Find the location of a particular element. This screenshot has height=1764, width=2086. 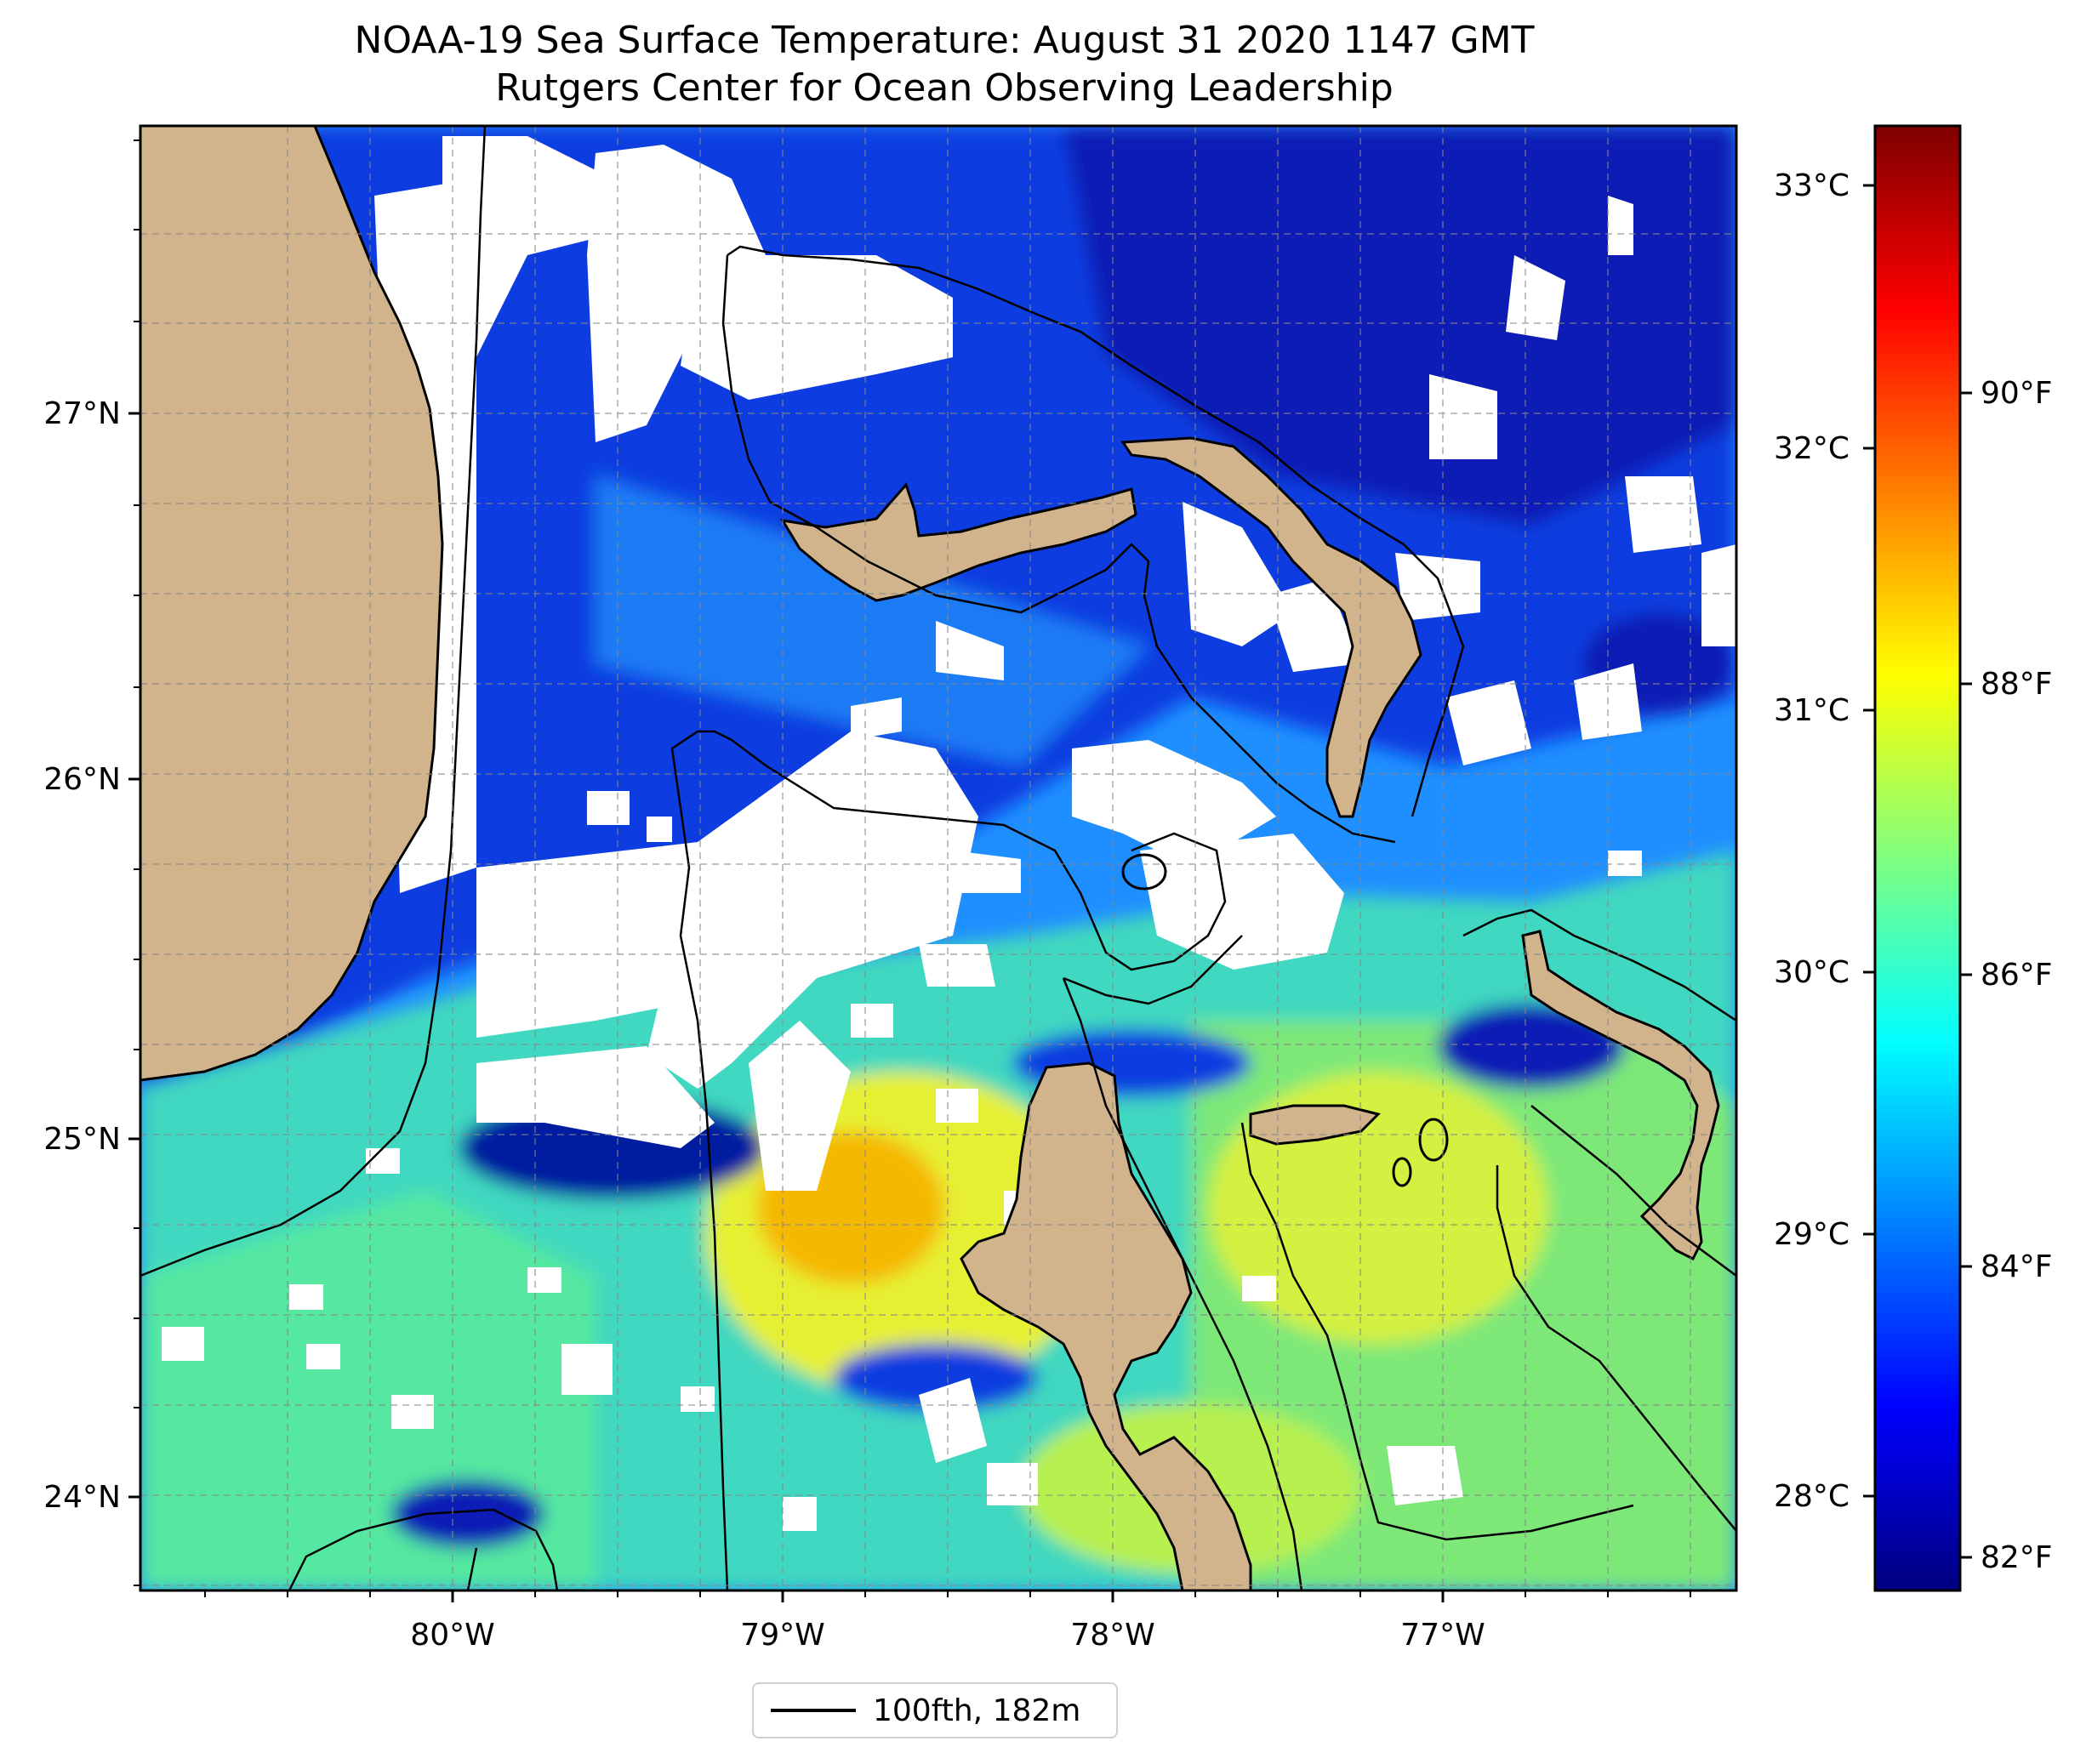

map-legend: 100fth, 182m is located at coordinates (935, 1710).